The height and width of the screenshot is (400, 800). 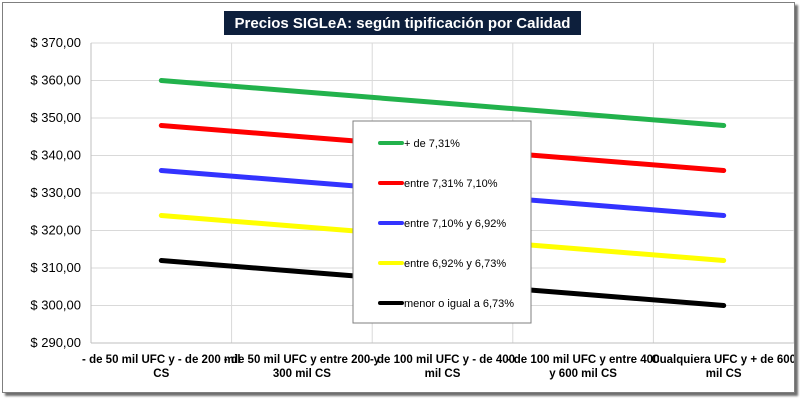 I want to click on x-tick-label: - de 100 mil UFC y entre 400 y 600 mil CS, so click(x=583, y=367).